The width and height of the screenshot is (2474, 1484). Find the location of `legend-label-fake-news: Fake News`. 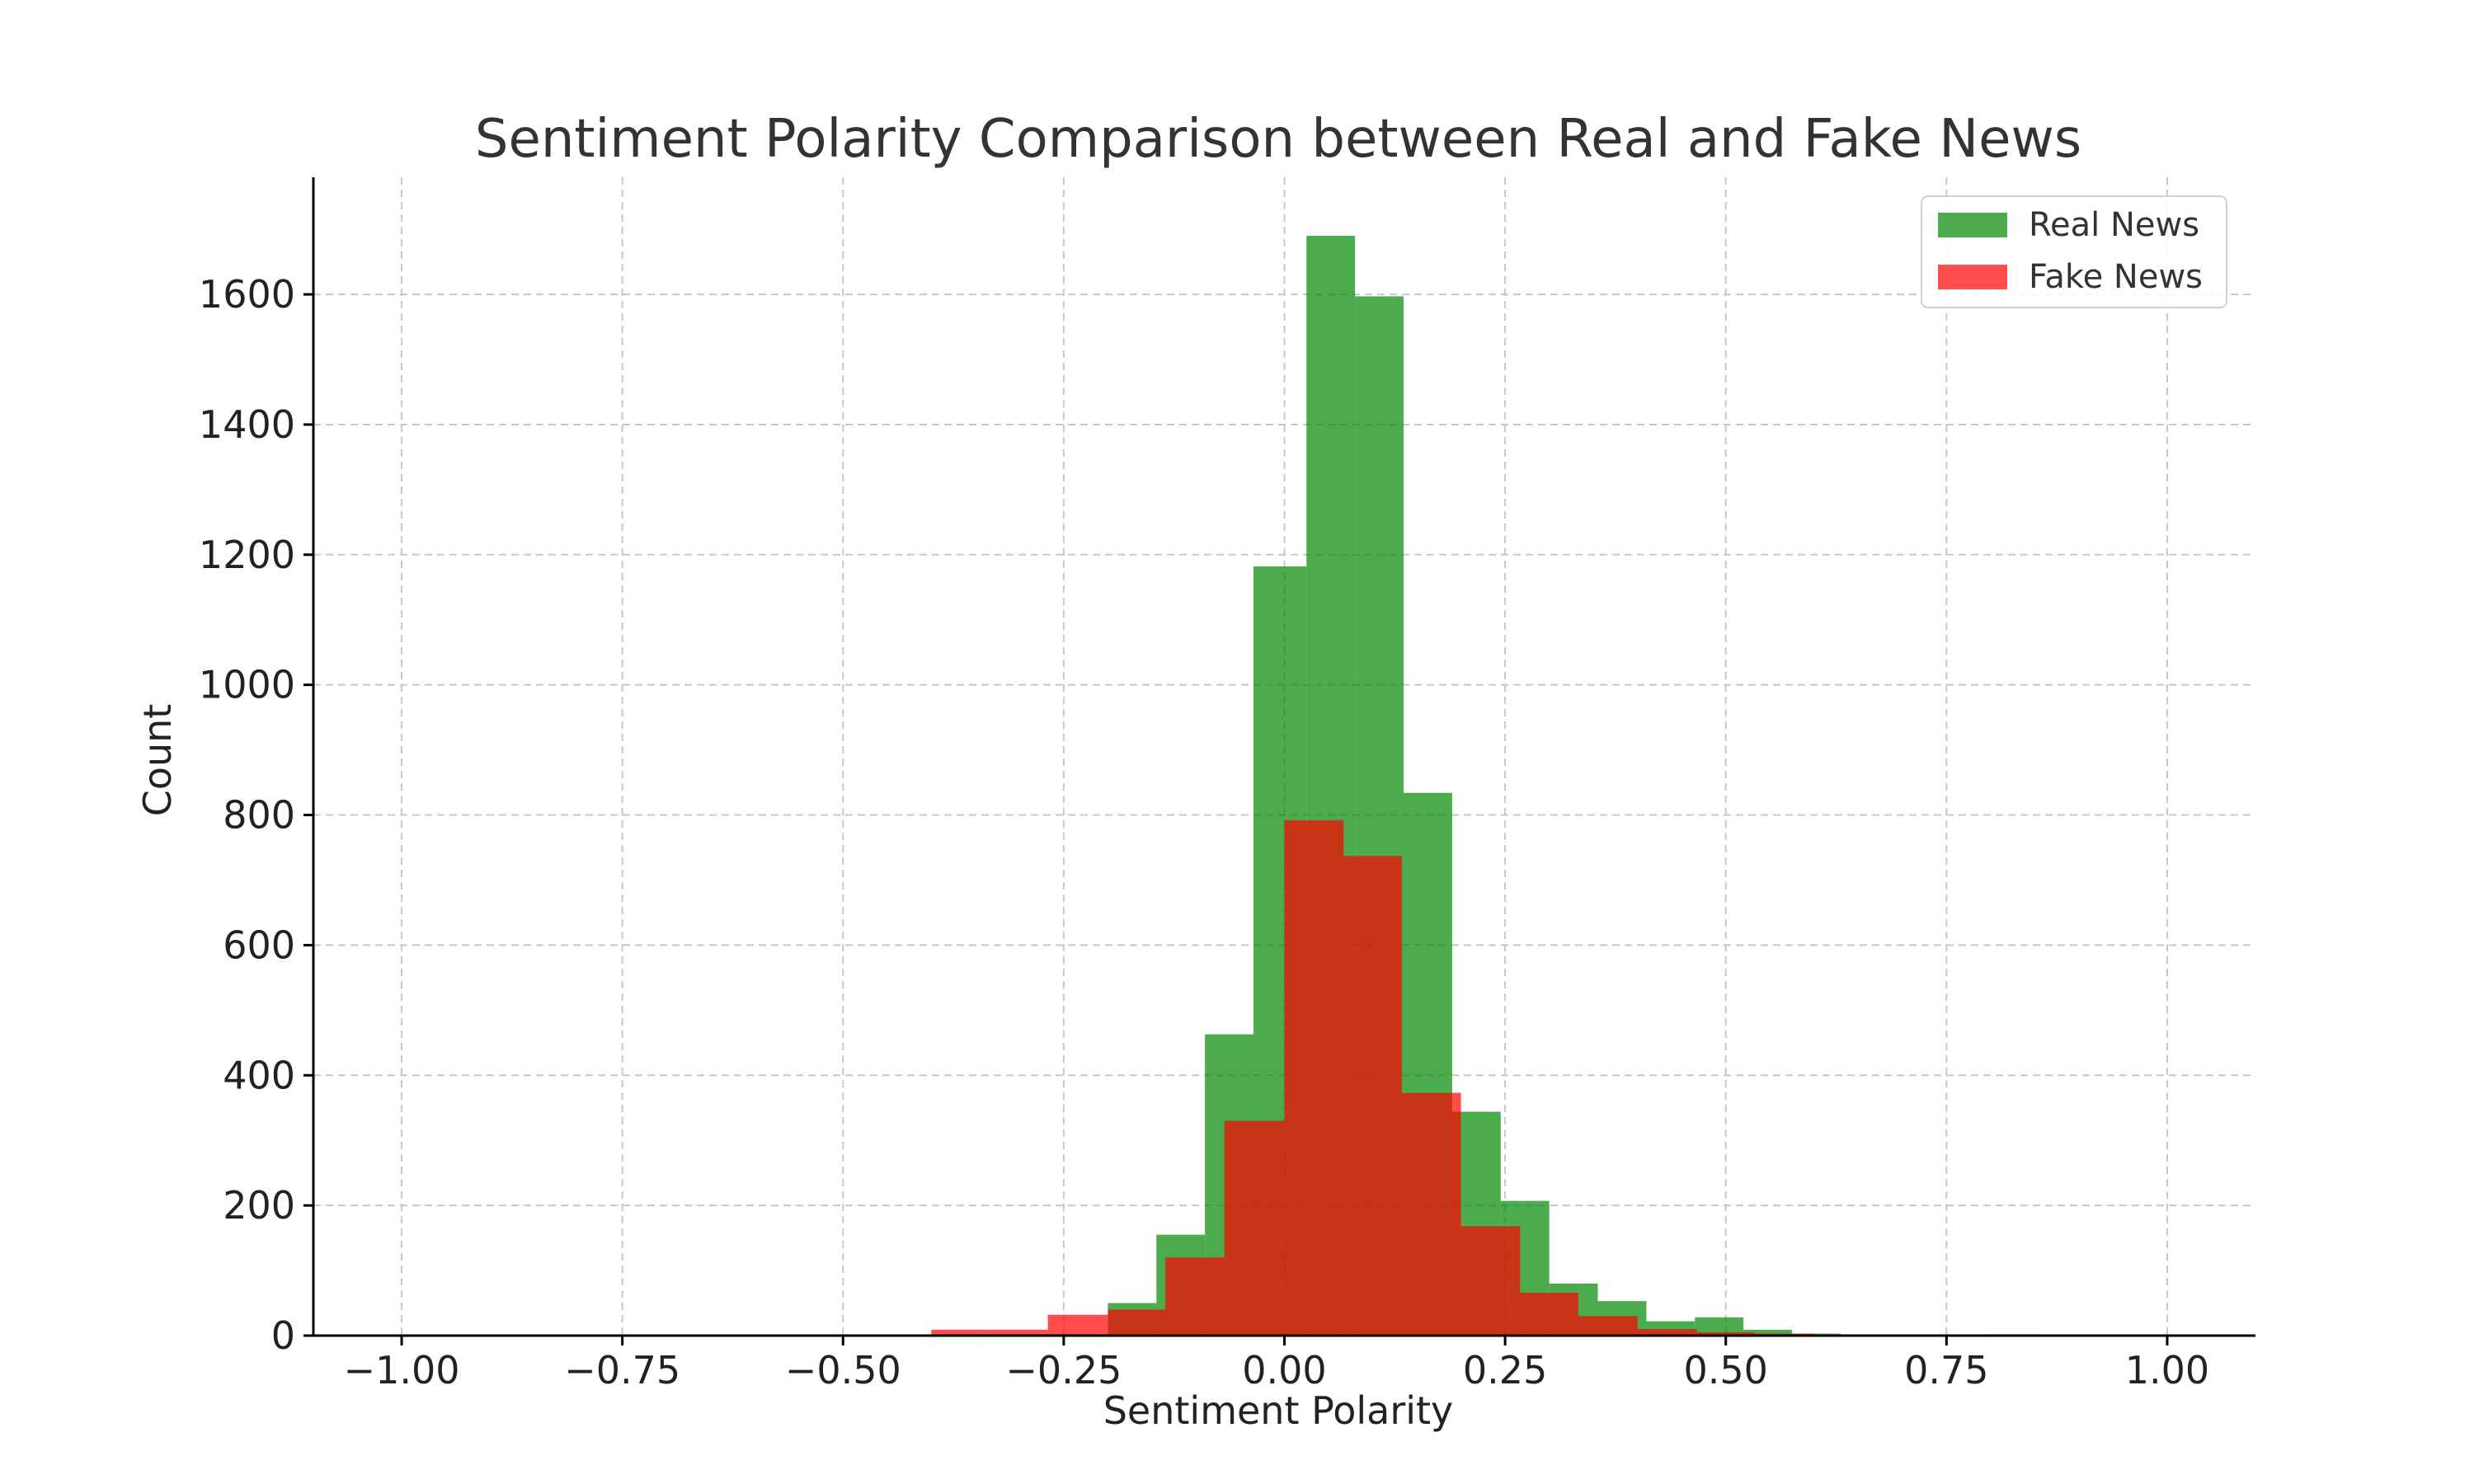

legend-label-fake-news: Fake News is located at coordinates (2116, 277).